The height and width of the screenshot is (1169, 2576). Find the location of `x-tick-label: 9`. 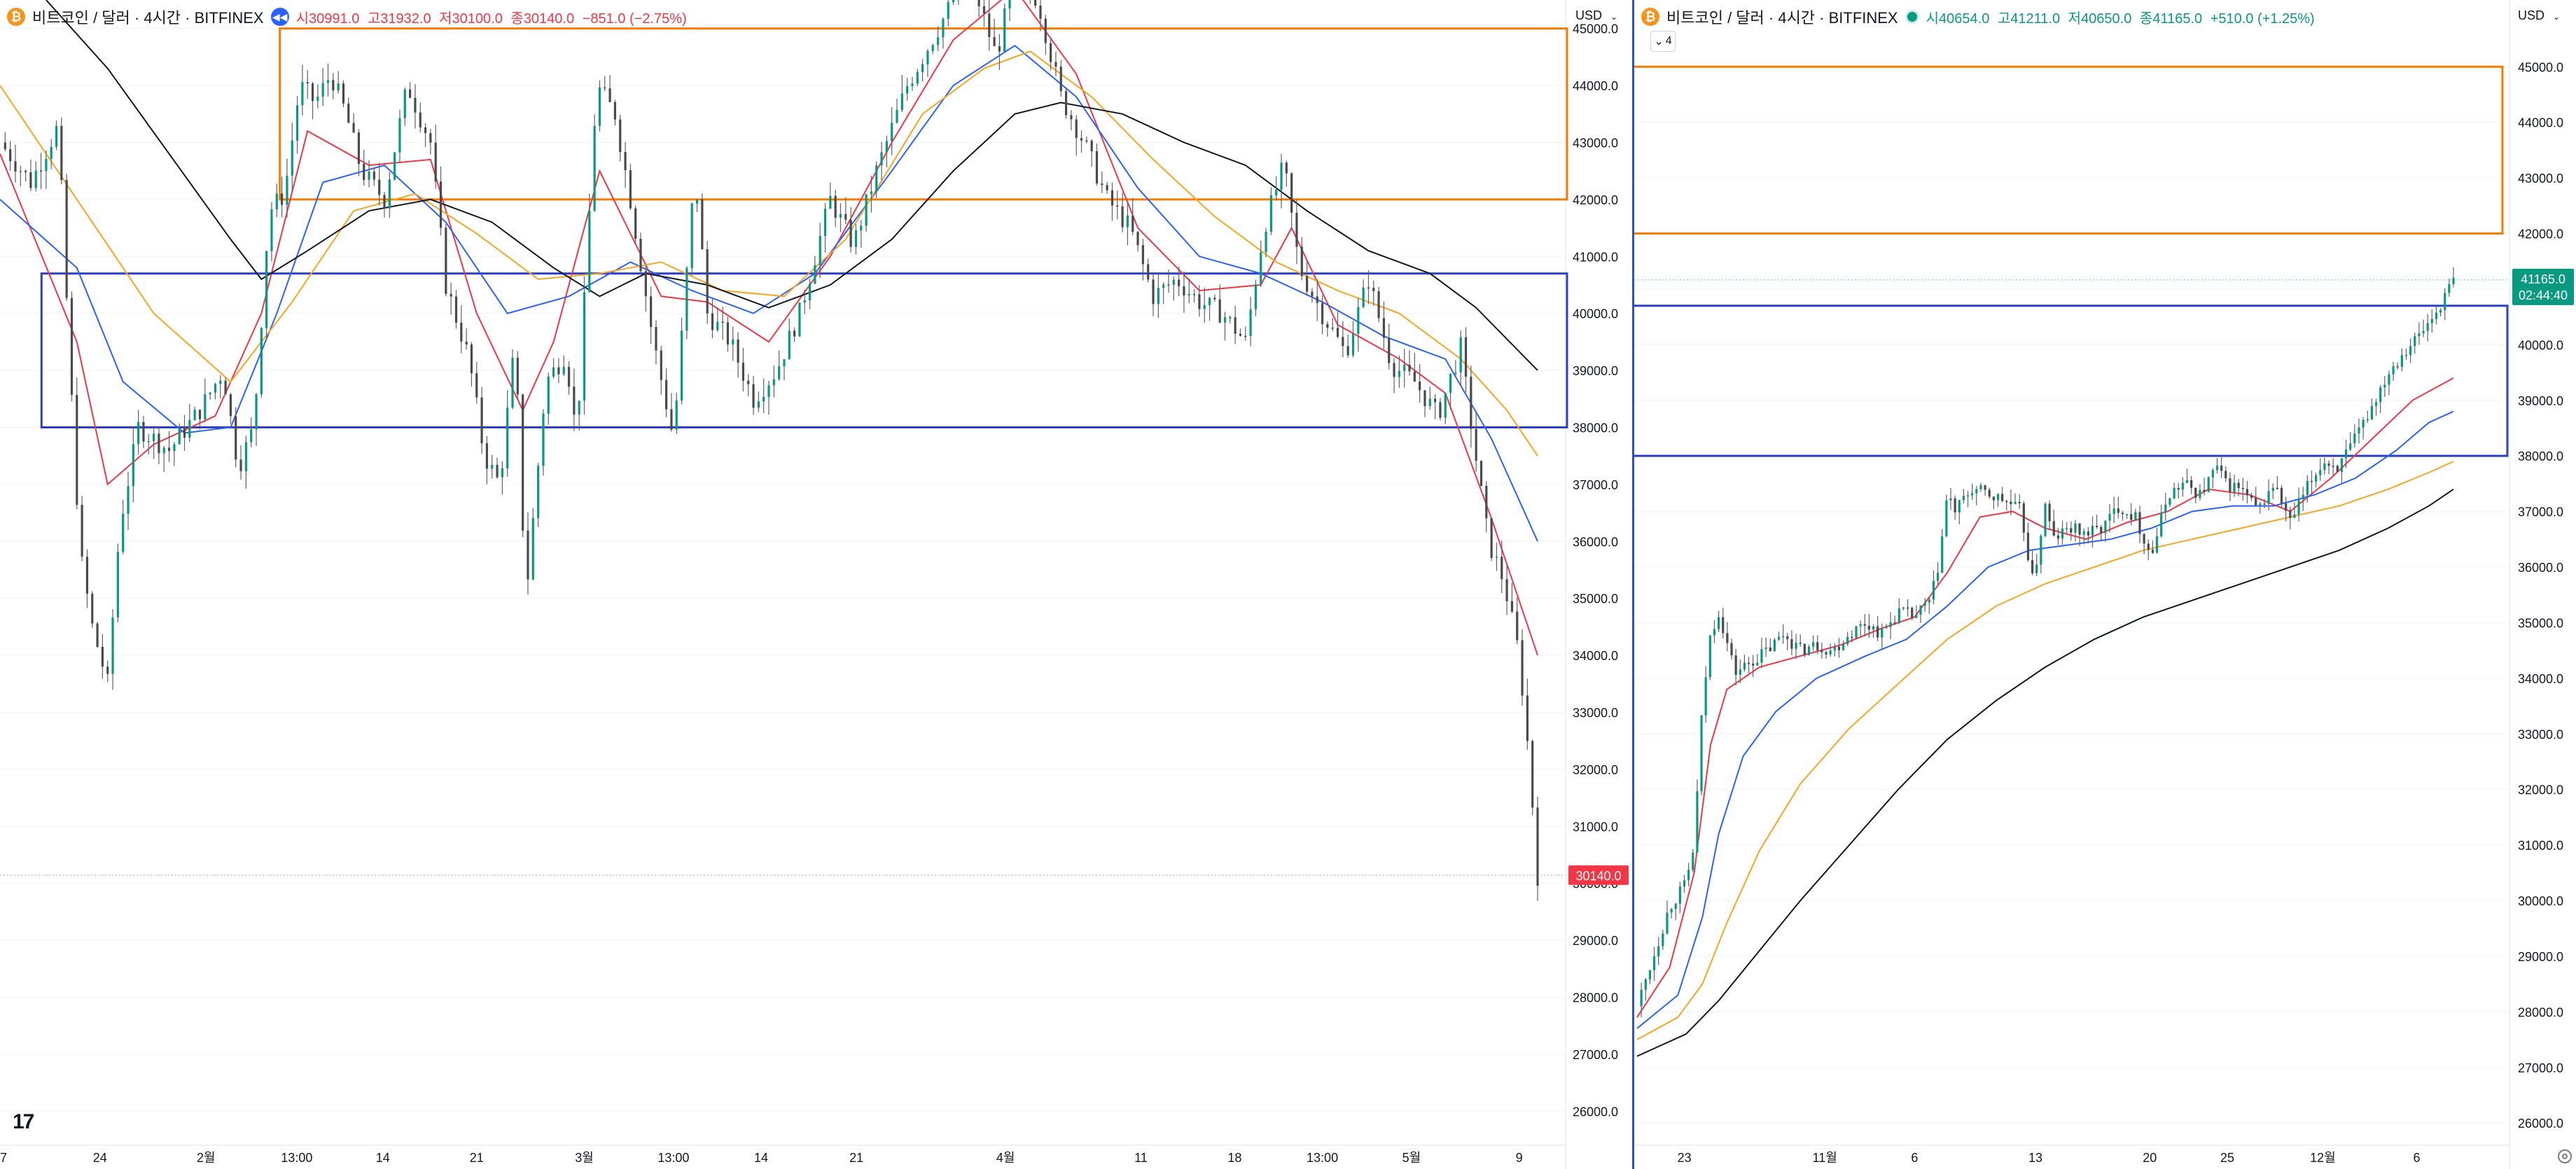

x-tick-label: 9 is located at coordinates (1519, 1158).